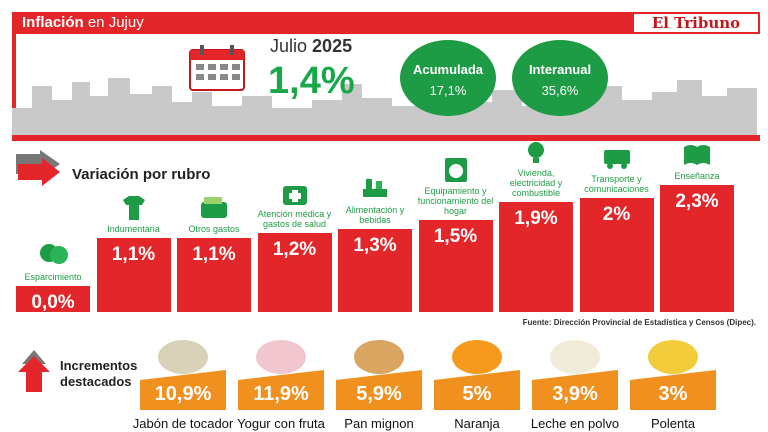 The image size is (768, 432). Describe the element at coordinates (214, 228) in the screenshot. I see `category-label: Otros gastos` at that location.